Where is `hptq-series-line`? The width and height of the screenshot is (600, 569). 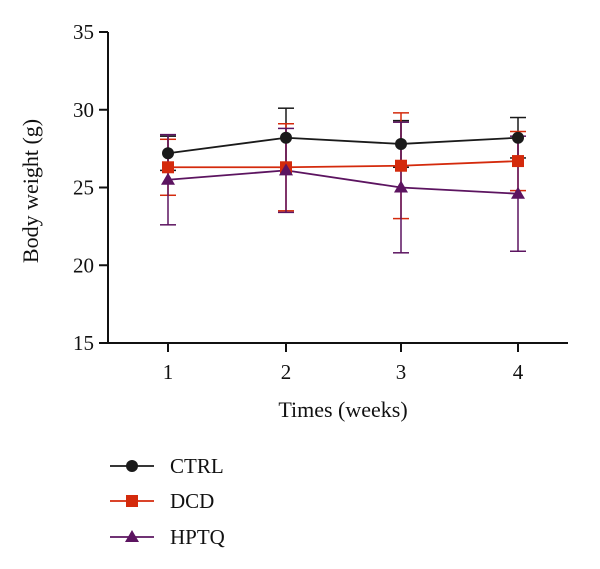 hptq-series-line is located at coordinates (343, 182).